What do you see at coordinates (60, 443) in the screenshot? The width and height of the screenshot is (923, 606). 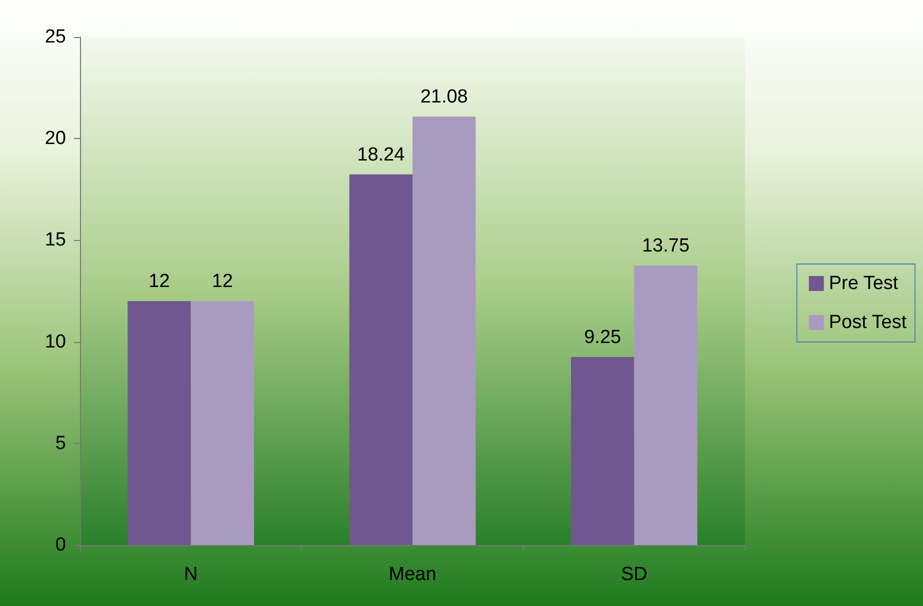 I see `y-tick-label: 5` at bounding box center [60, 443].